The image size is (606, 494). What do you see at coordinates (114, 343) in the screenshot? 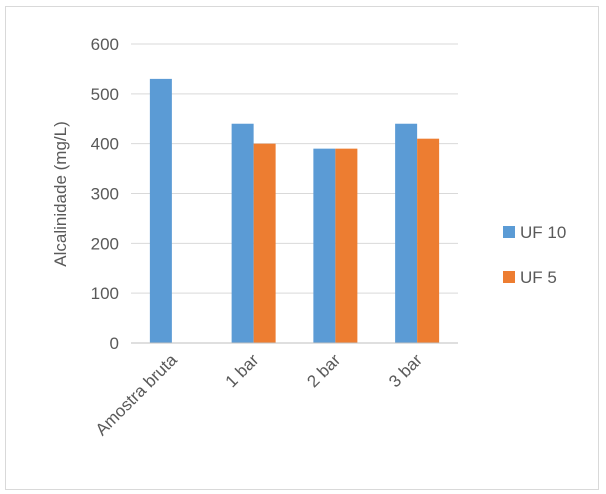
I see `y-tick-label: 0` at bounding box center [114, 343].